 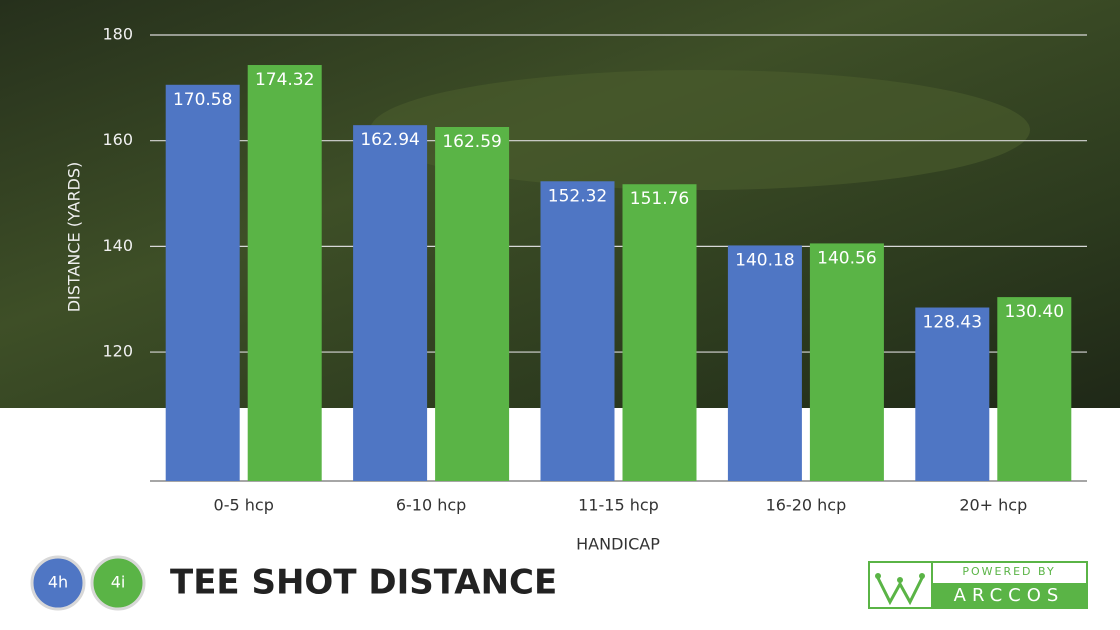 I want to click on value-label: 162.59, so click(x=471, y=142).